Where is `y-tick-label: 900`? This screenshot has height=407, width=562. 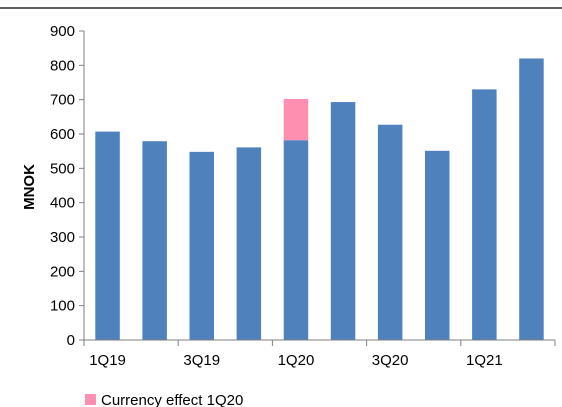
y-tick-label: 900 is located at coordinates (62, 31).